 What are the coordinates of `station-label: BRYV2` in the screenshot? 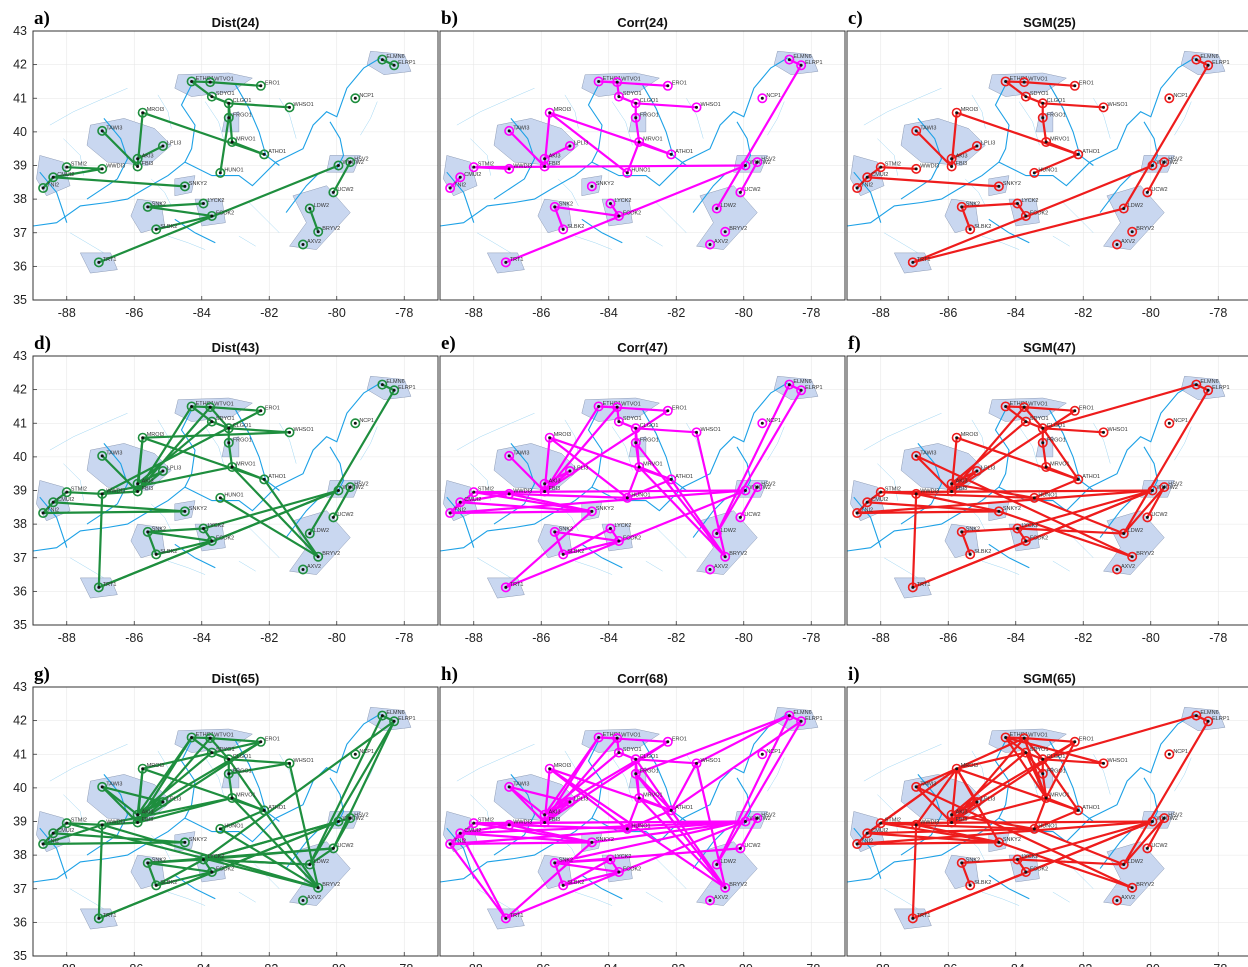 It's located at (331, 554).